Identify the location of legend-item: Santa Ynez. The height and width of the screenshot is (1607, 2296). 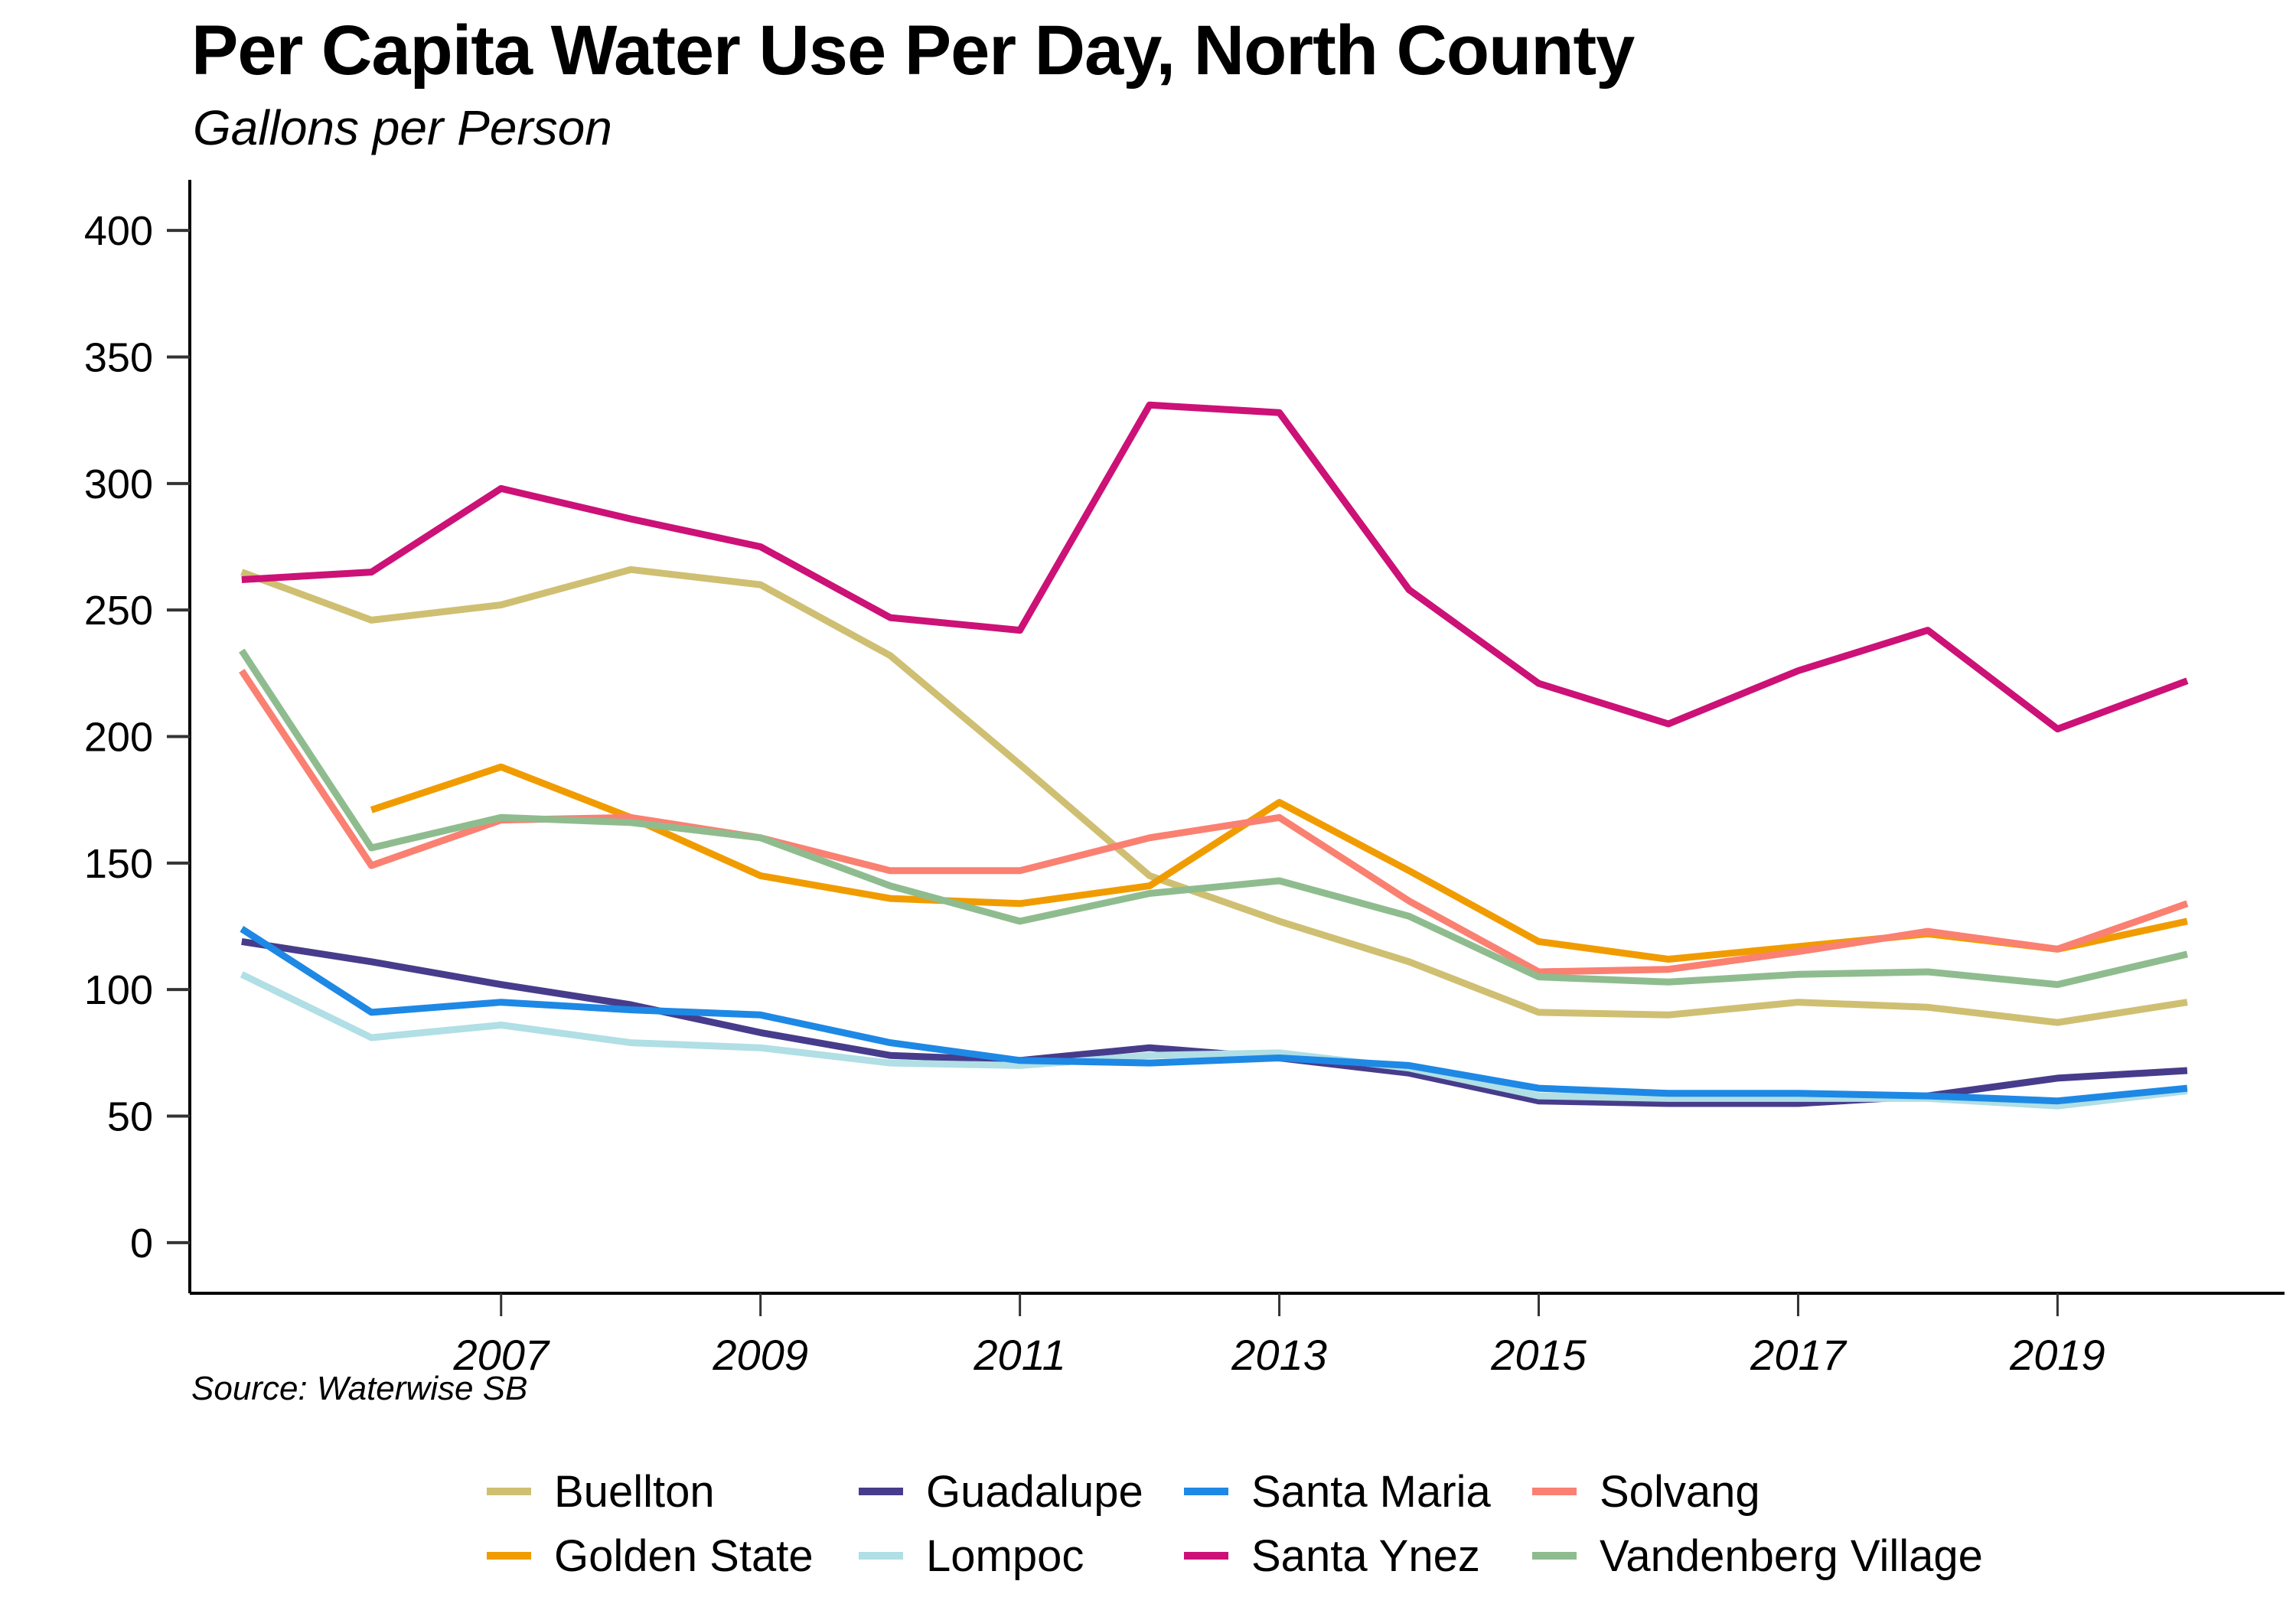
(1358, 1556).